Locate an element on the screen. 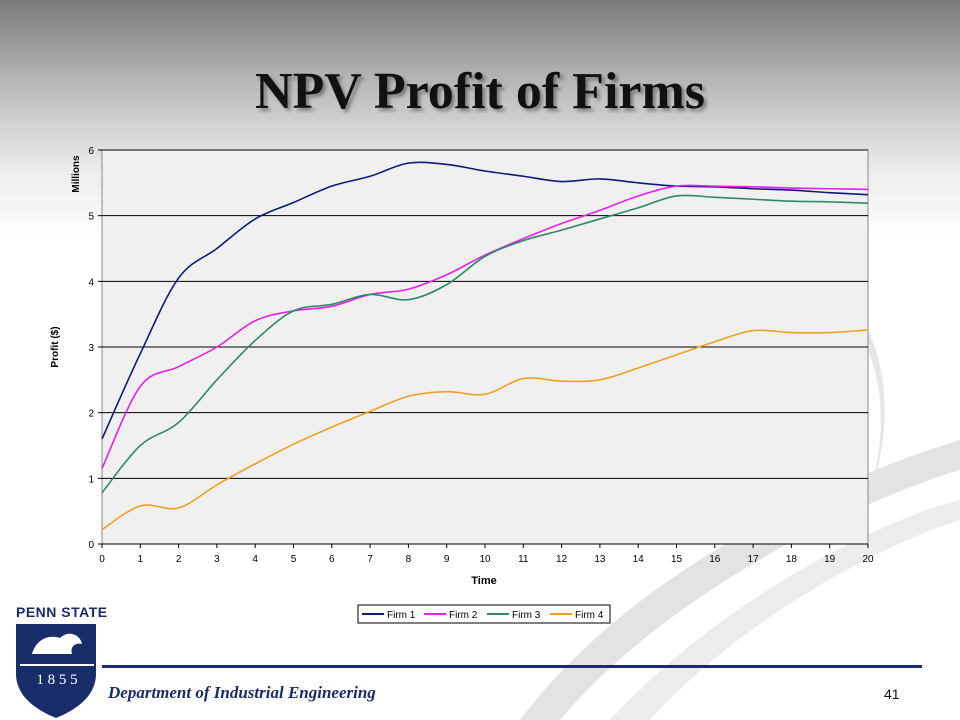  x-tick-label: 14 is located at coordinates (639, 559).